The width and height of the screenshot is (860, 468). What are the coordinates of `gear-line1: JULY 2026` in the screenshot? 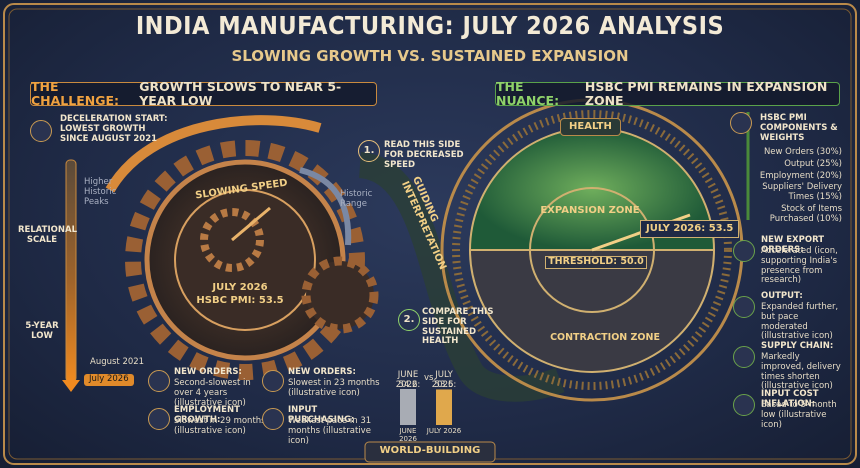 It's located at (240, 287).